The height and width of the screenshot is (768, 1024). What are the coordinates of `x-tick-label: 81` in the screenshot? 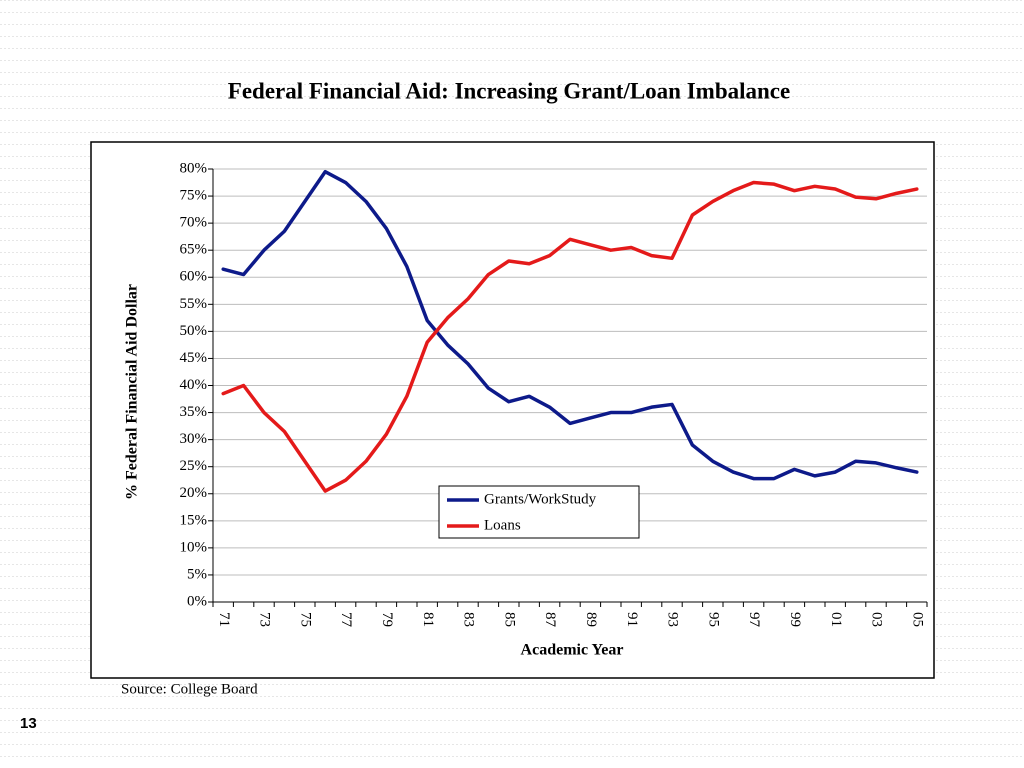 It's located at (428, 619).